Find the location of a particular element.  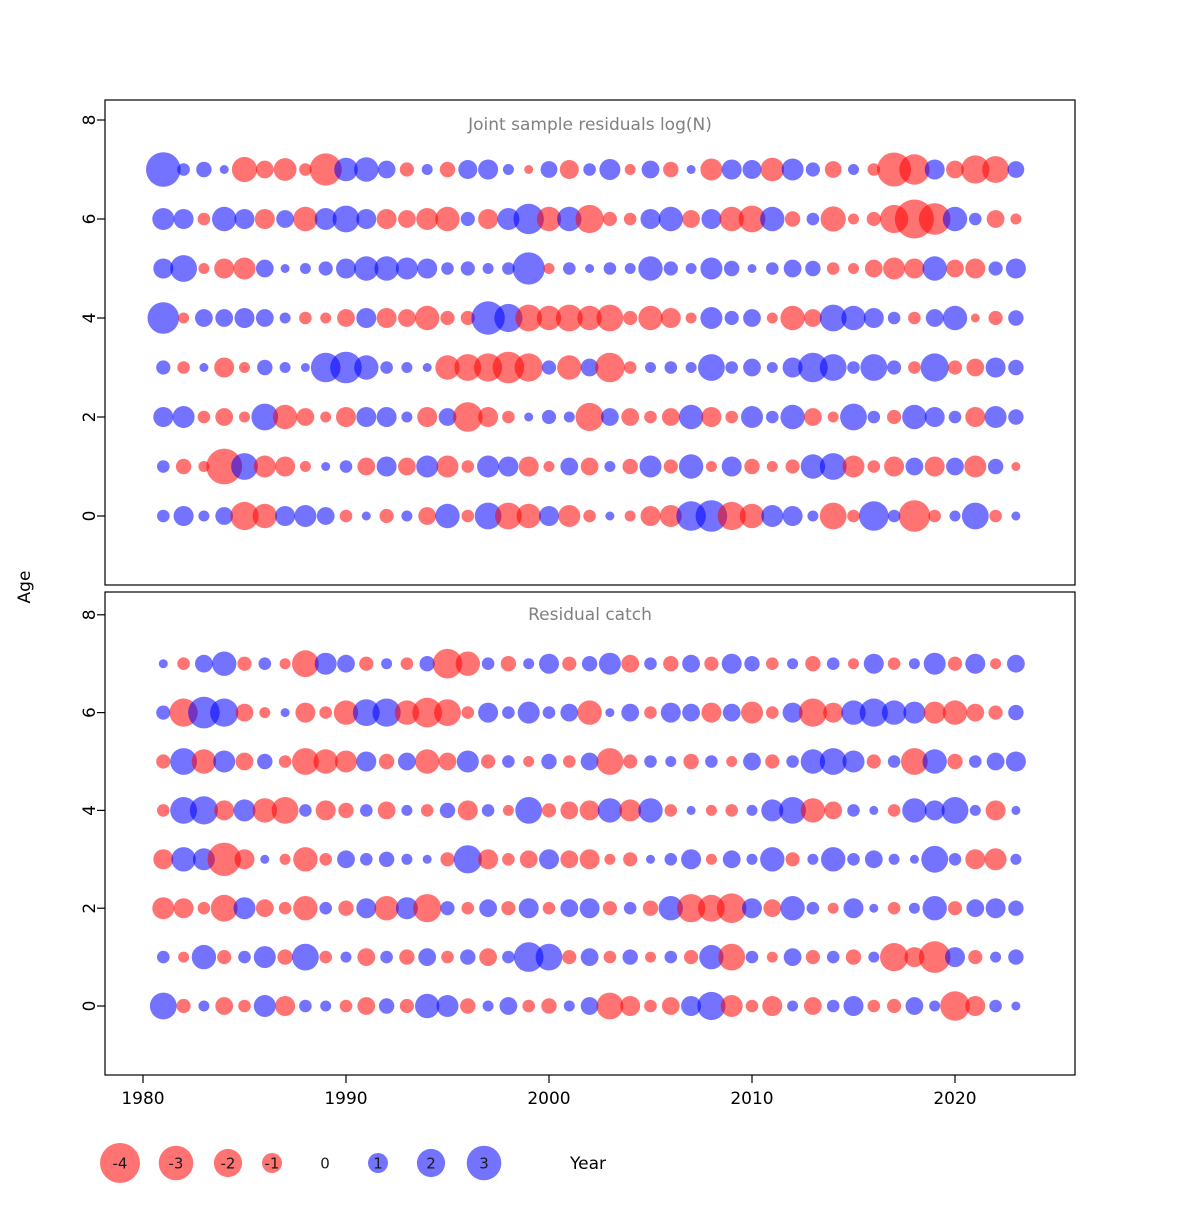

legend-bubble is located at coordinates (431, 1163).